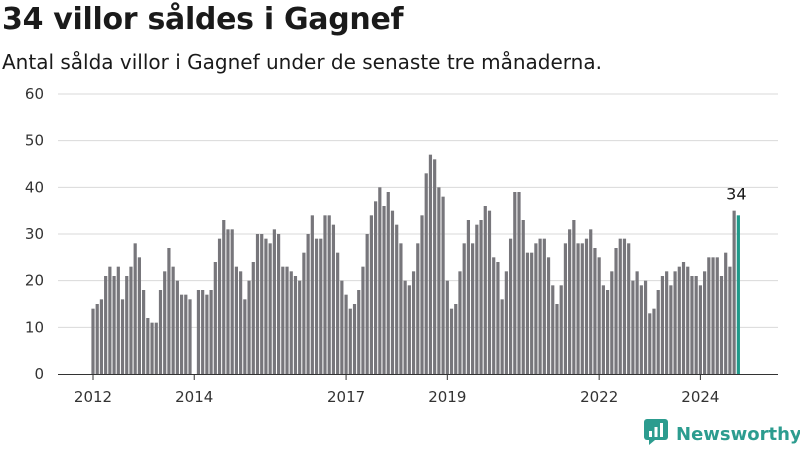  I want to click on data-labels: 34, so click(736, 193).